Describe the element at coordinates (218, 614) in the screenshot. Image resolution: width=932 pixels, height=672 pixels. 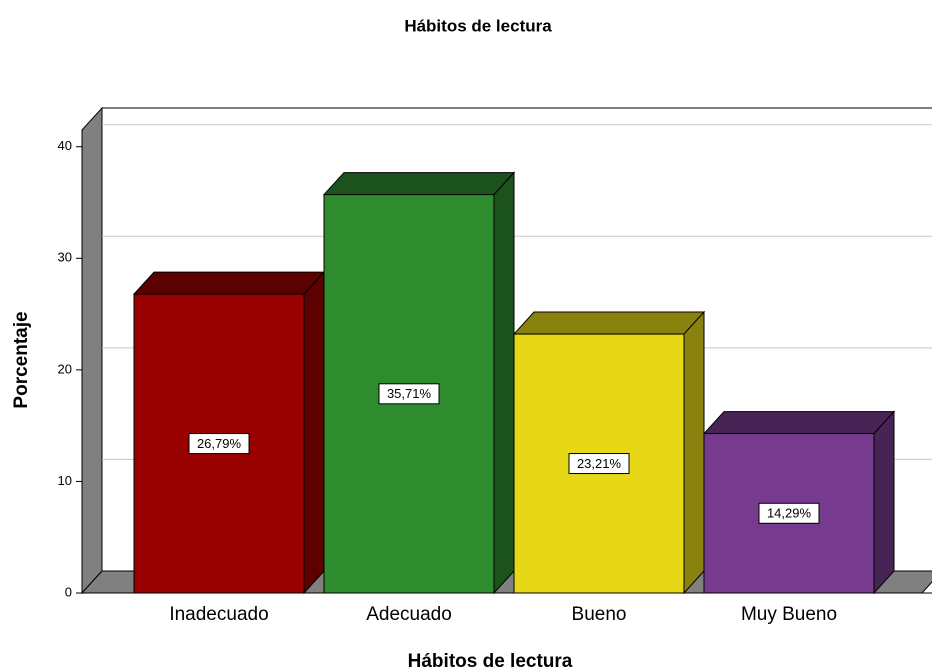
I see `x-tick-label: Inadecuado` at that location.